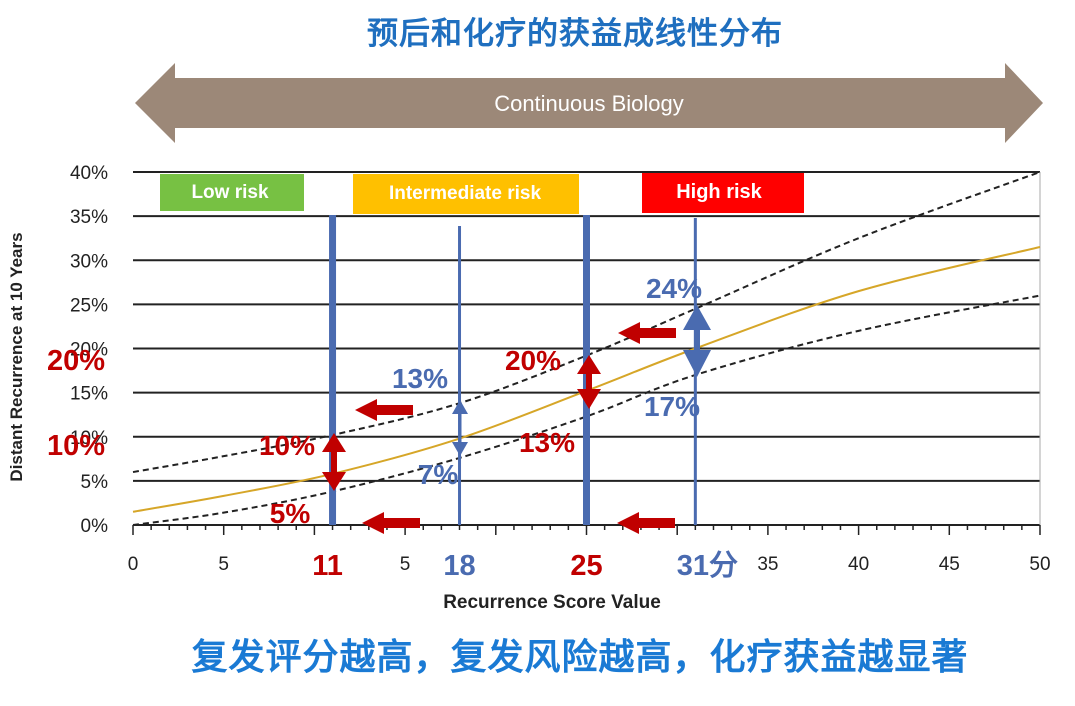  What do you see at coordinates (697, 363) in the screenshot?
I see `blue-double-arrow-31-bottom` at bounding box center [697, 363].